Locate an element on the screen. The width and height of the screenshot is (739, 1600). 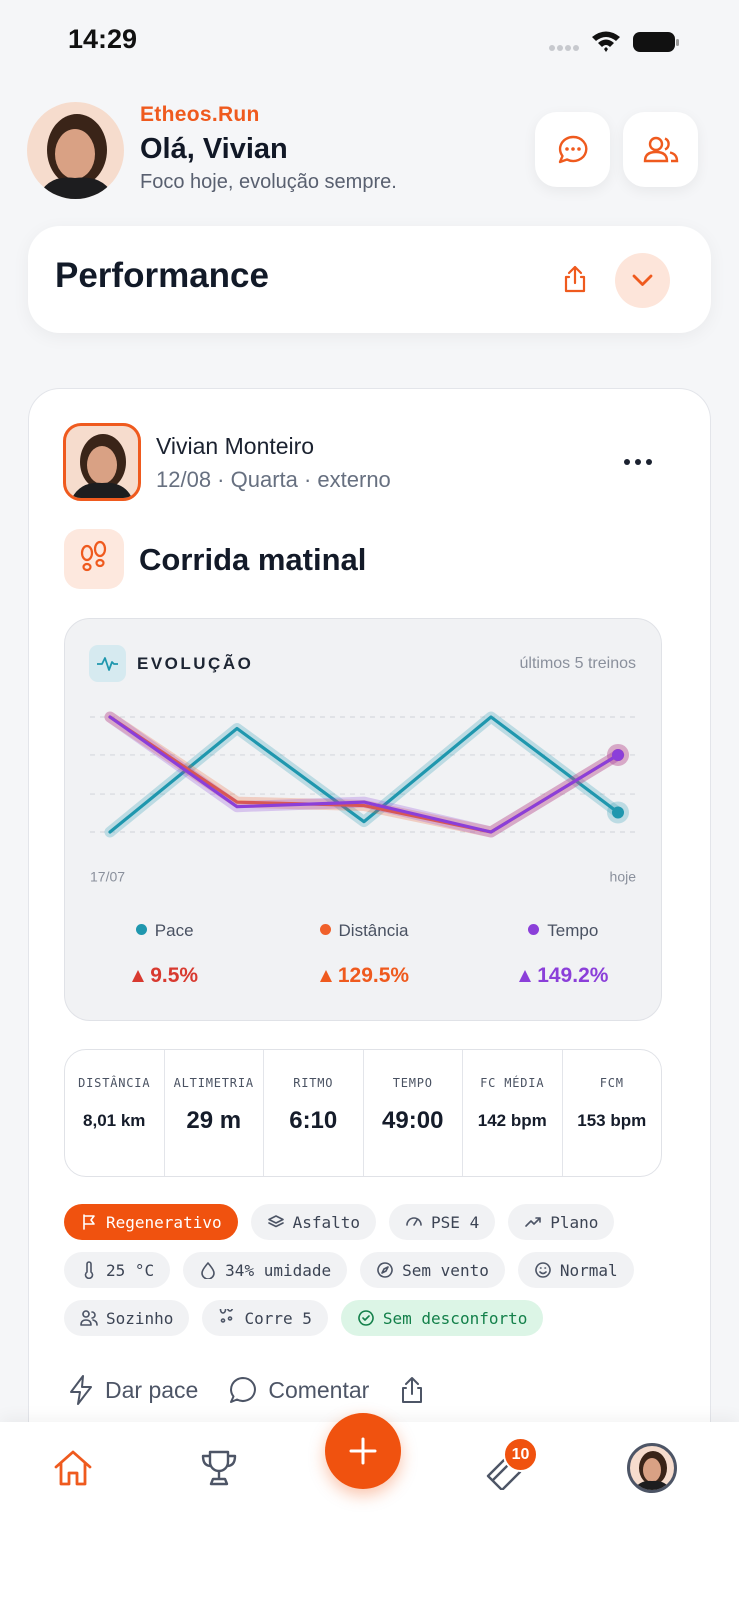
tag: Asfalto is located at coordinates (313, 1222).